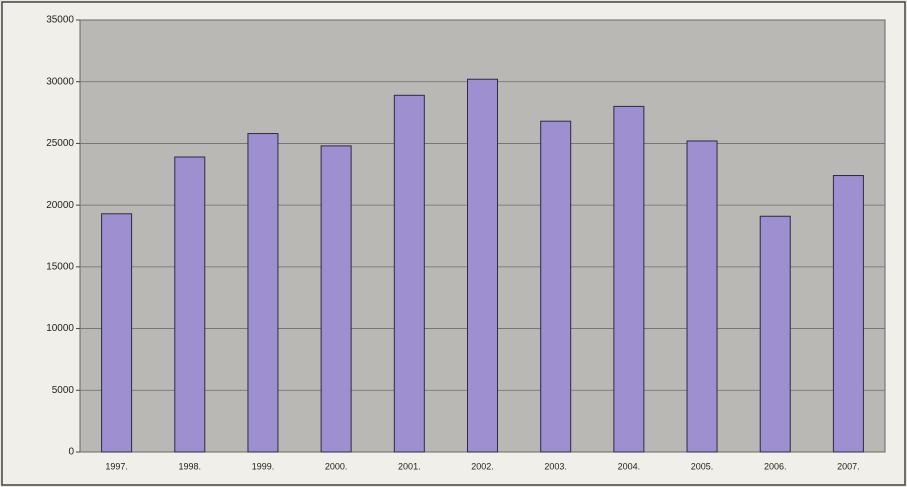 The height and width of the screenshot is (487, 907). I want to click on x-tick-label: 2000., so click(336, 466).